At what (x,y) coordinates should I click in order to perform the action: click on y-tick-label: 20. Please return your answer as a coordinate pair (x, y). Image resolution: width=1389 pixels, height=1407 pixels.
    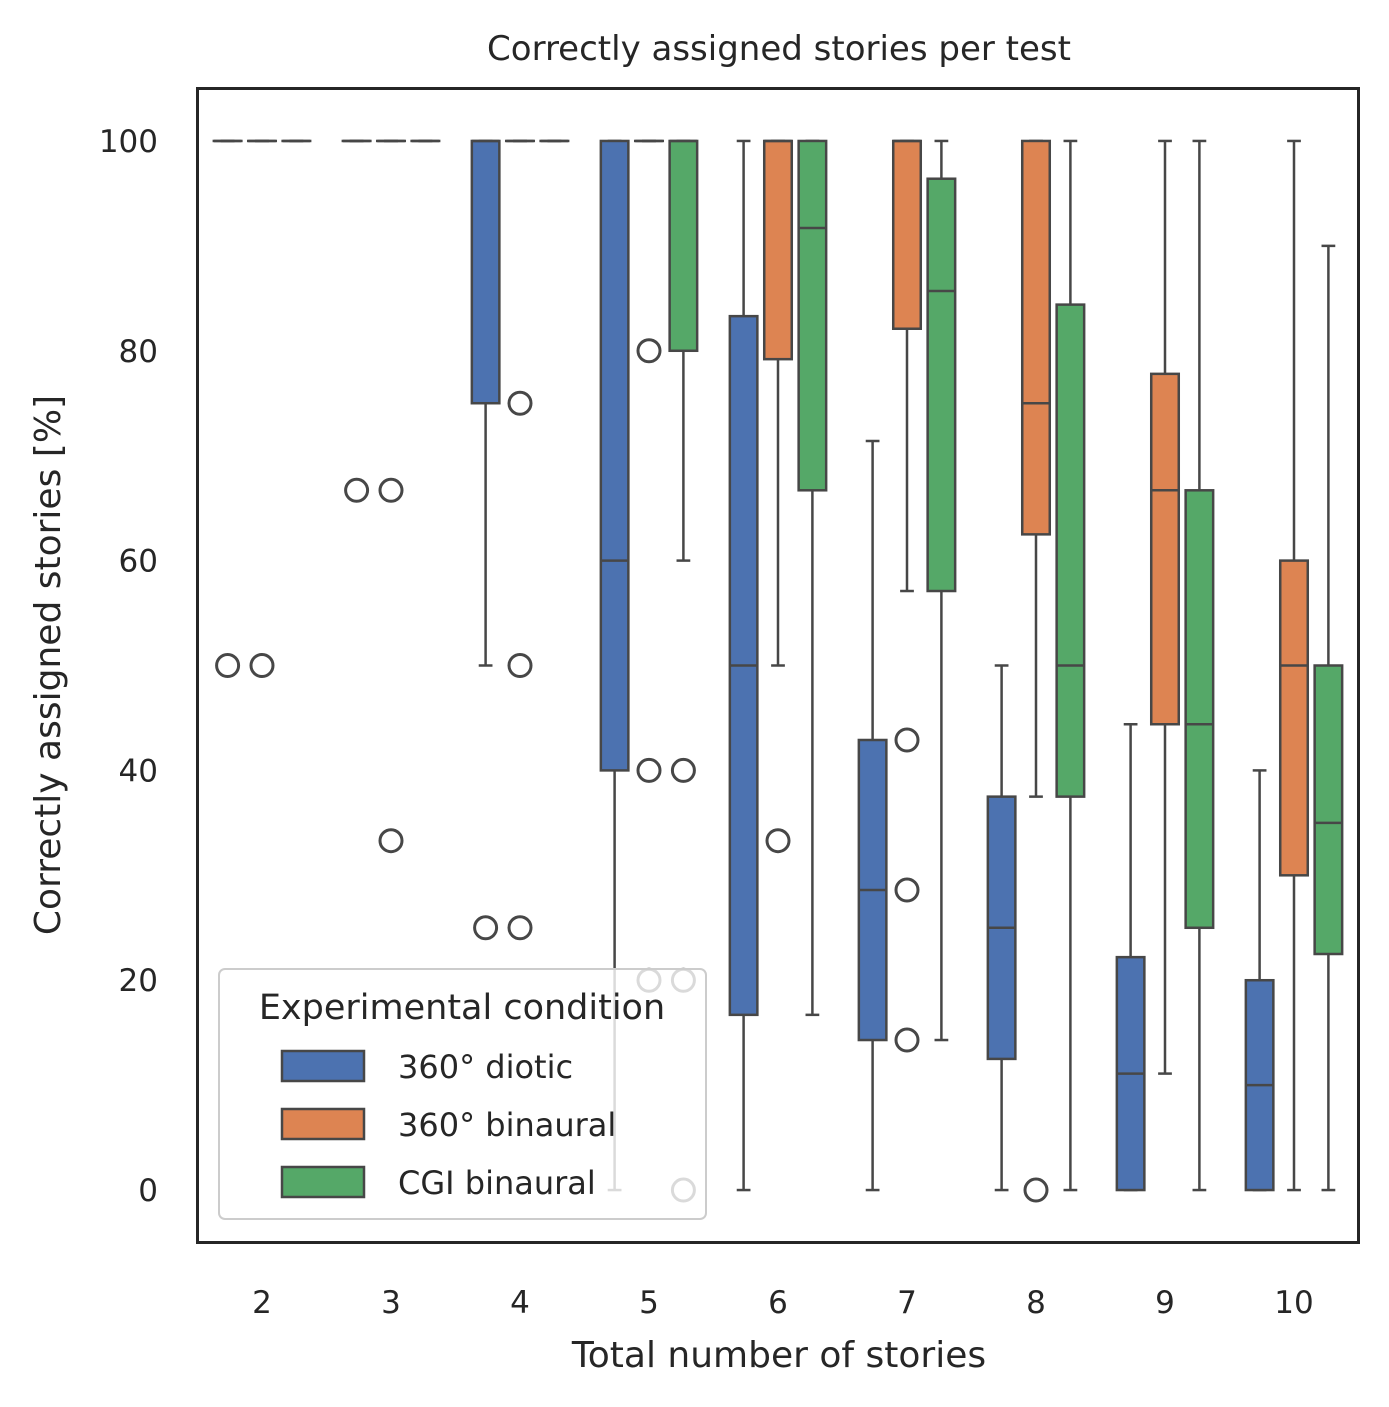
    Looking at the image, I should click on (138, 981).